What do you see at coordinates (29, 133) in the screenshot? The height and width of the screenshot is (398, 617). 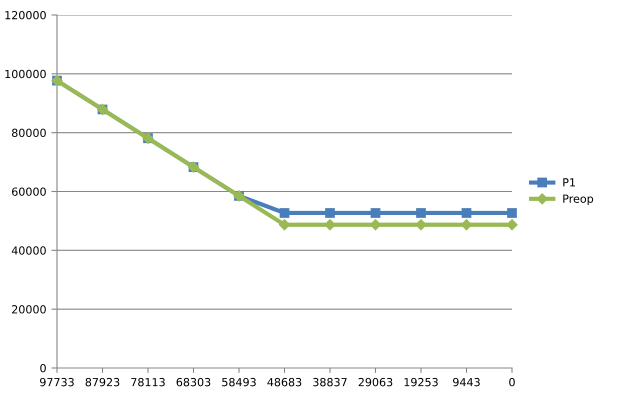 I see `y-tick-label: 80000` at bounding box center [29, 133].